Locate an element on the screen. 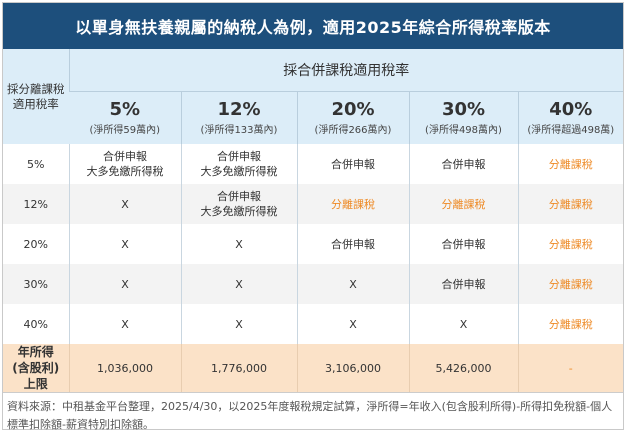 This screenshot has height=434, width=627. income-limit-cell: - is located at coordinates (570, 368).